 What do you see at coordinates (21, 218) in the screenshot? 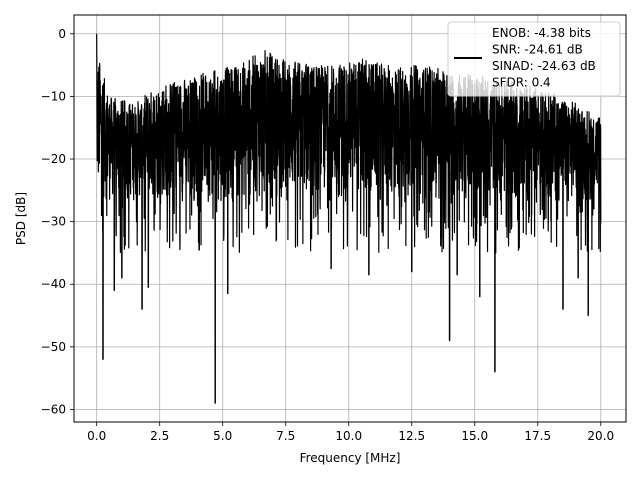
I see `y-axis-label: PSD [dB]` at bounding box center [21, 218].